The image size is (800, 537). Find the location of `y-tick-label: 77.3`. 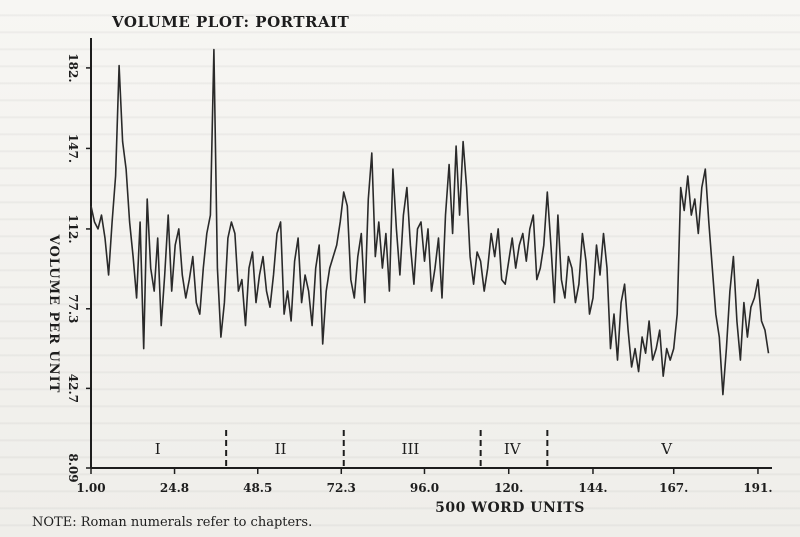

y-tick-label: 77.3 is located at coordinates (73, 308).